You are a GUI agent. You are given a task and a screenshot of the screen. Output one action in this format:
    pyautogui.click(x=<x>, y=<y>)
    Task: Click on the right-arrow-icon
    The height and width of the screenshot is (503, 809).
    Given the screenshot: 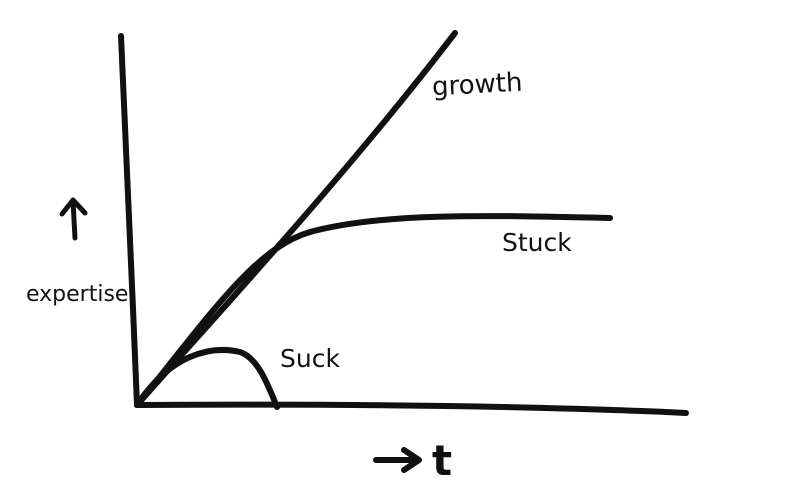 What is the action you would take?
    pyautogui.click(x=397, y=460)
    